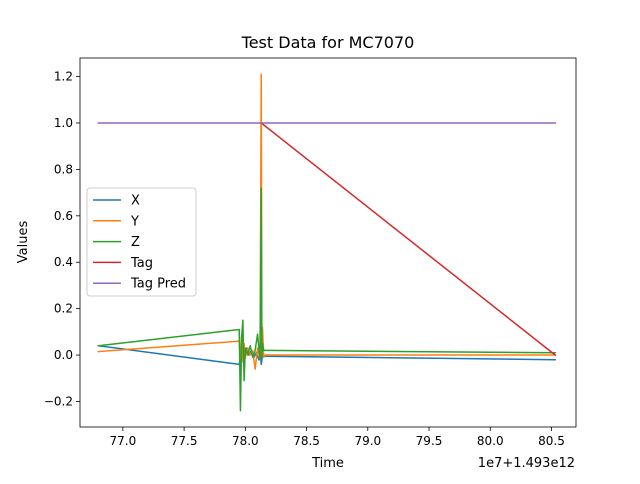  Describe the element at coordinates (134, 221) in the screenshot. I see `legend-label: Y` at that location.